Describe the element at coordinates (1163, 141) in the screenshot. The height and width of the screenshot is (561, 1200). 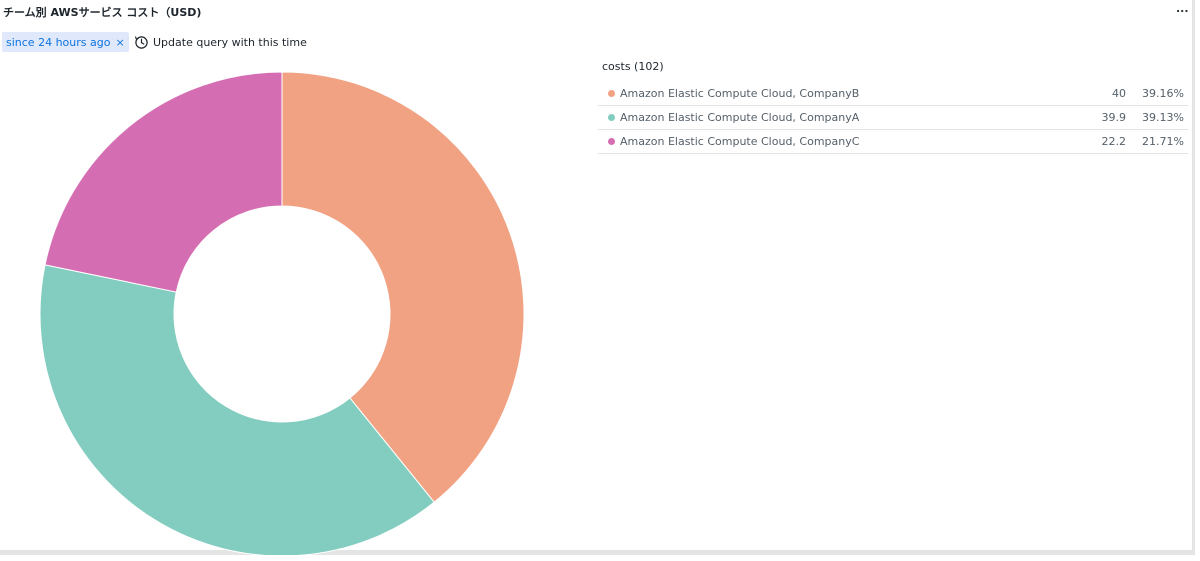
I see `legend-item-percent: 21.71%` at that location.